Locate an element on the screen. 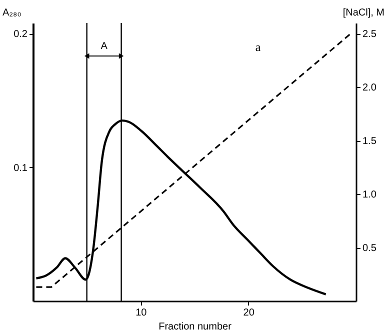  x-tick-label: 20 is located at coordinates (249, 313).